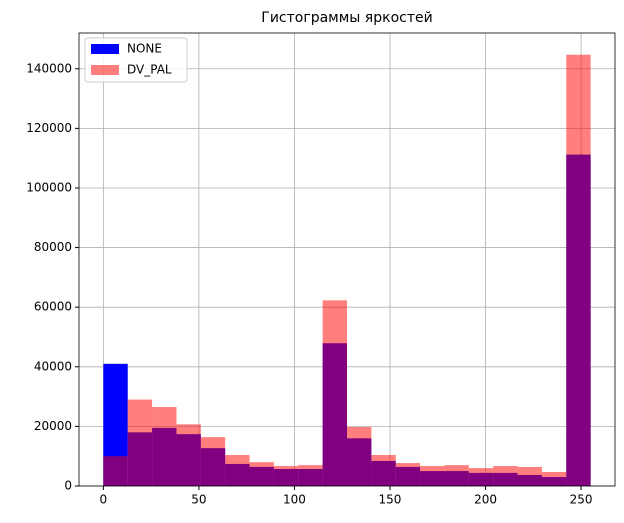 This screenshot has height=523, width=624. Describe the element at coordinates (390, 500) in the screenshot. I see `x-tick-label: 150` at that location.